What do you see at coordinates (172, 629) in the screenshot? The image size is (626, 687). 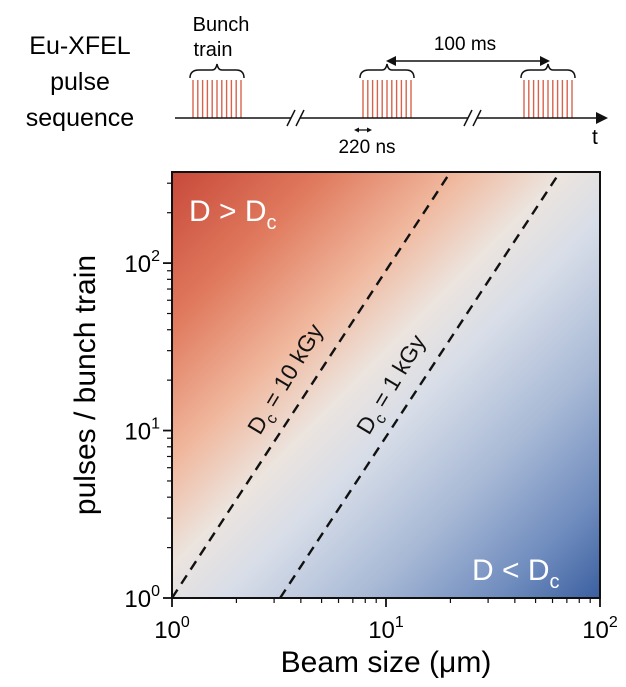 I see `x-tick-label: 10⁰` at bounding box center [172, 629].